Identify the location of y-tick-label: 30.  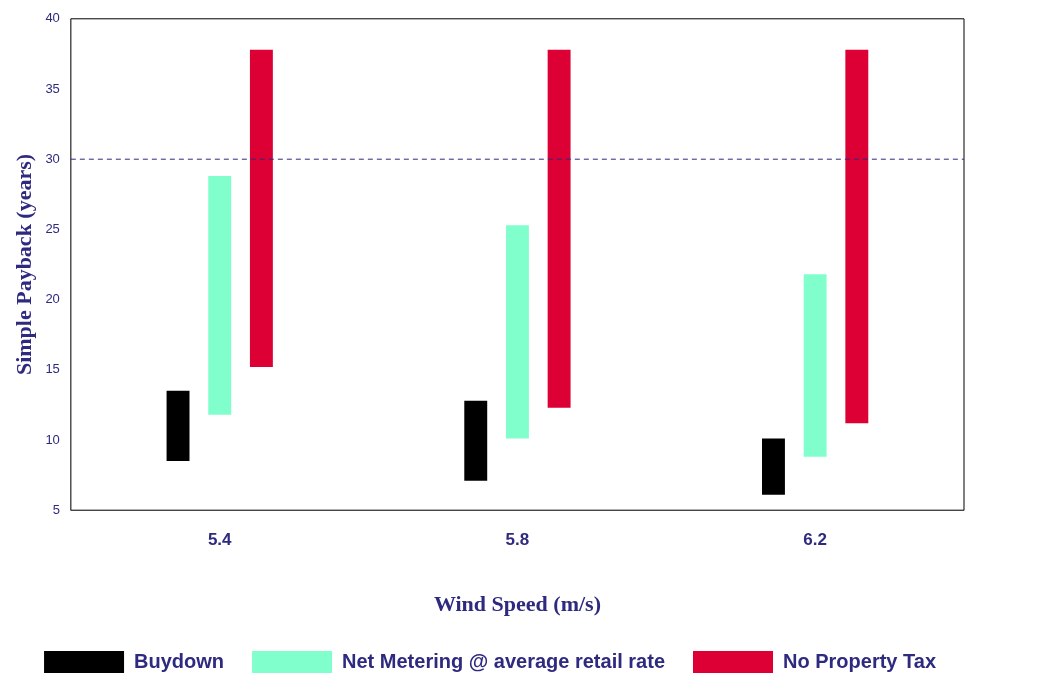
(52, 158).